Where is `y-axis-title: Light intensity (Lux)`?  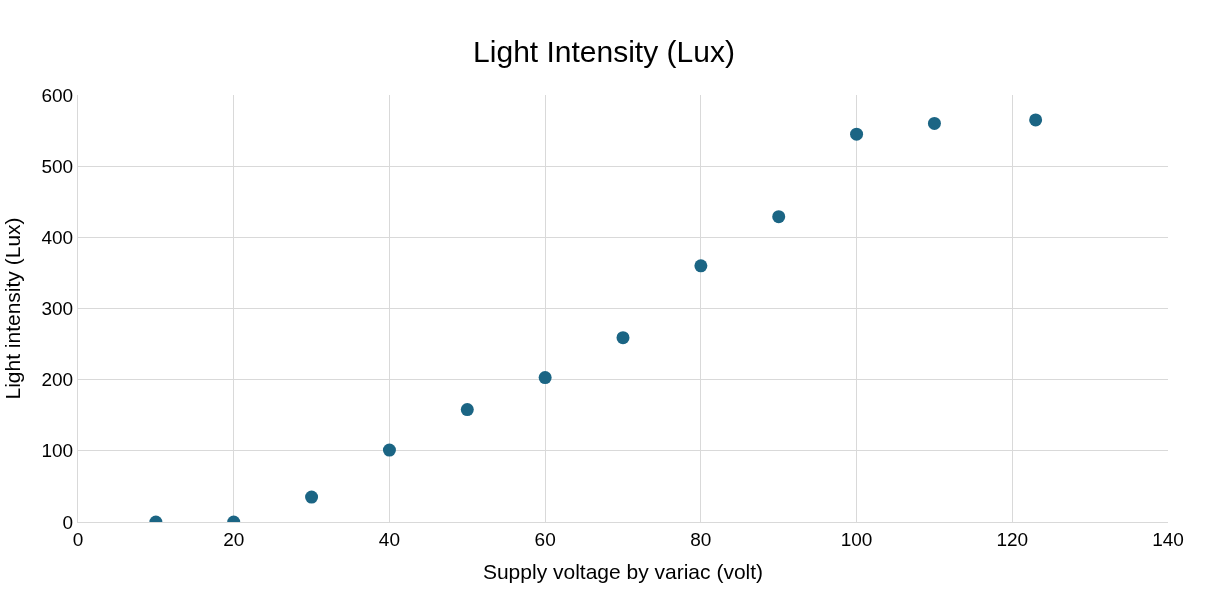 y-axis-title: Light intensity (Lux) is located at coordinates (12, 308).